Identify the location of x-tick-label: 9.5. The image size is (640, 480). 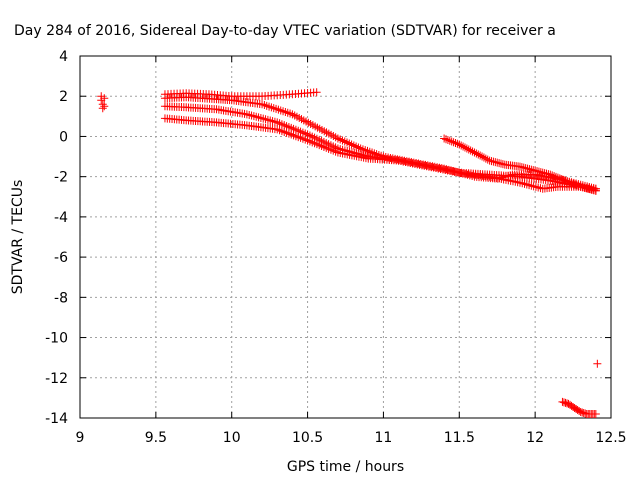
(156, 438).